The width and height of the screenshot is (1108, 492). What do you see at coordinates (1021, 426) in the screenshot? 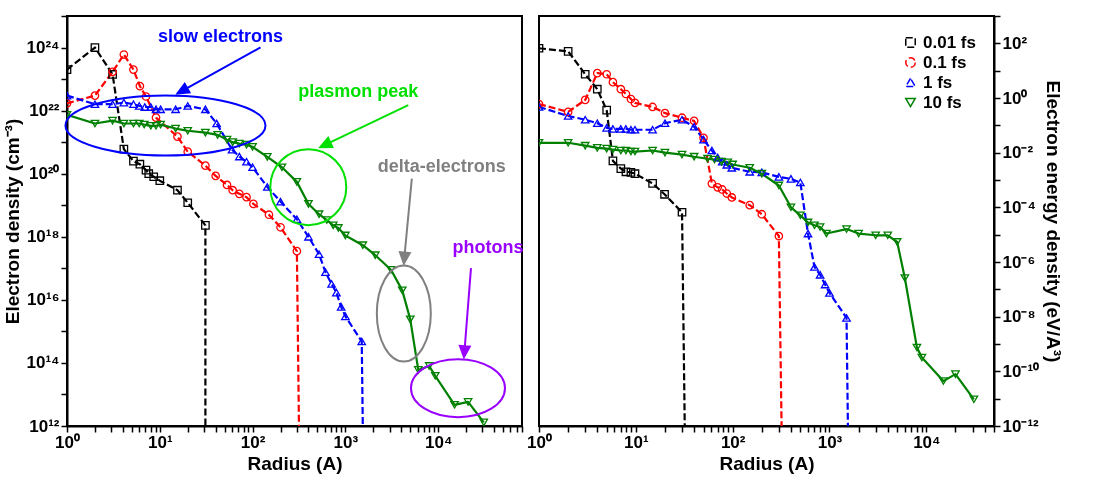
I see `y-tick-label: 10⁻¹²` at bounding box center [1021, 426].